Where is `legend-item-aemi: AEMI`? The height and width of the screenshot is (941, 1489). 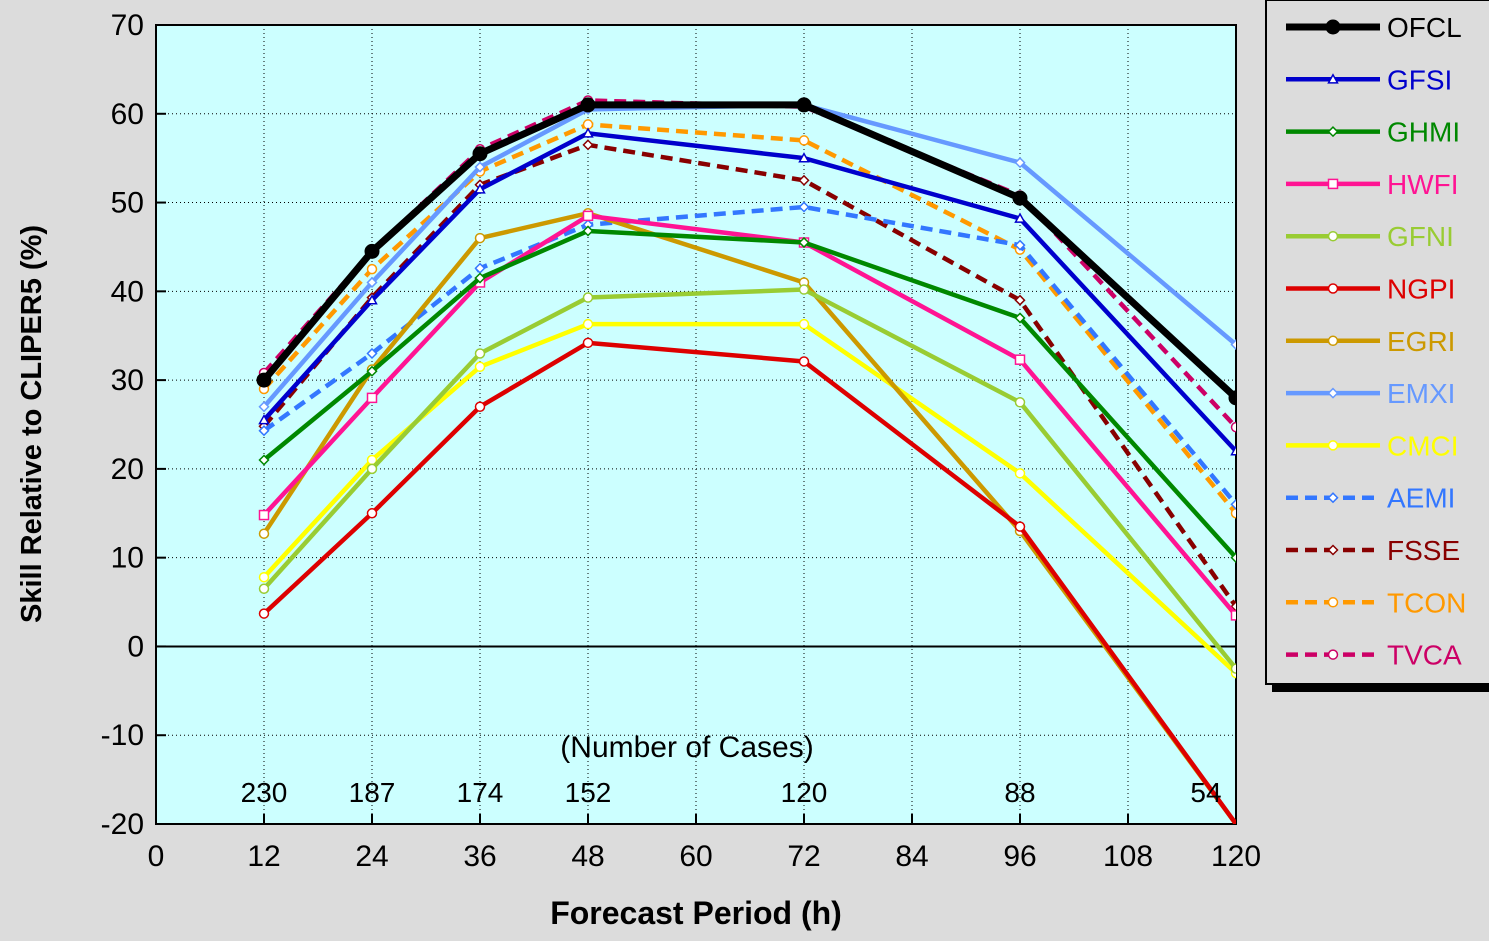
legend-item-aemi: AEMI is located at coordinates (1370, 498).